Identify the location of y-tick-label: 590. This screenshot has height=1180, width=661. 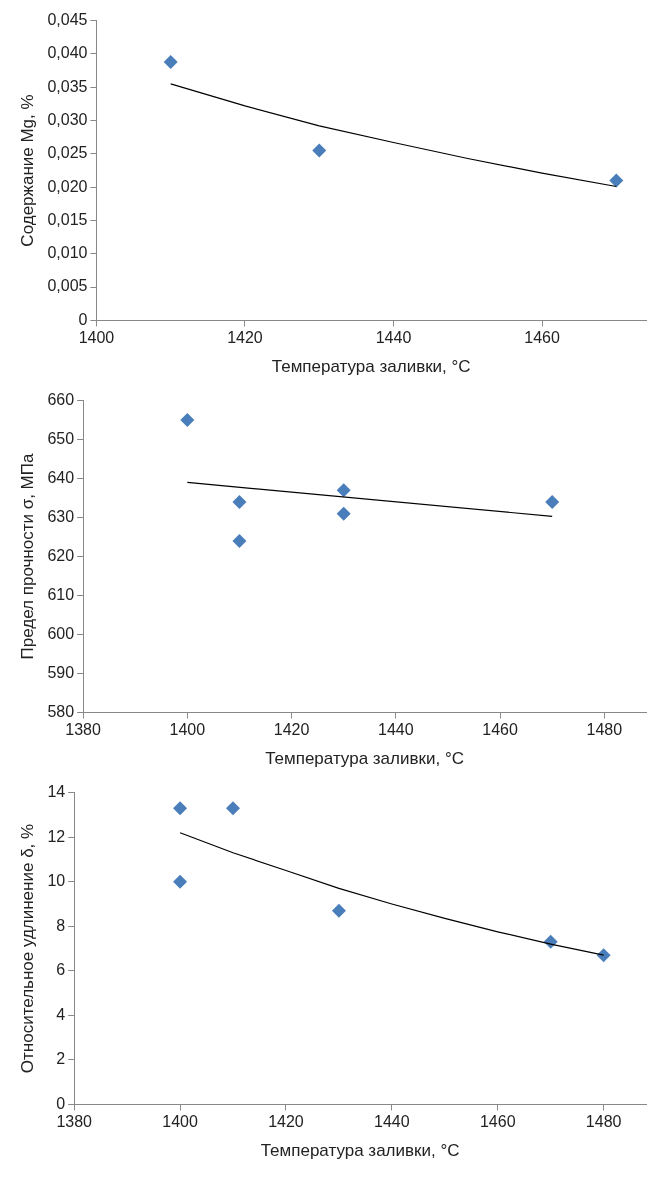
(61, 672).